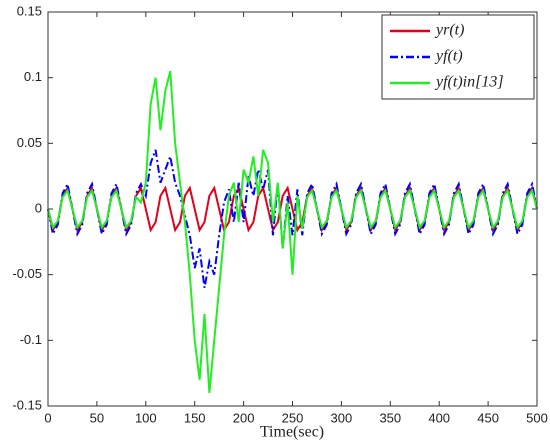 Image resolution: width=550 pixels, height=446 pixels. I want to click on y-tick-label: 0.15, so click(29, 10).